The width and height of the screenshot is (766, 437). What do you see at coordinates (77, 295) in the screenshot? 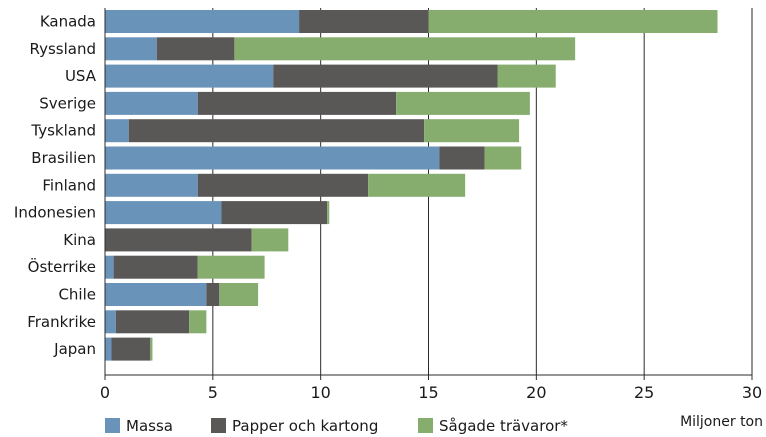
I see `category-label: Chile` at bounding box center [77, 295].